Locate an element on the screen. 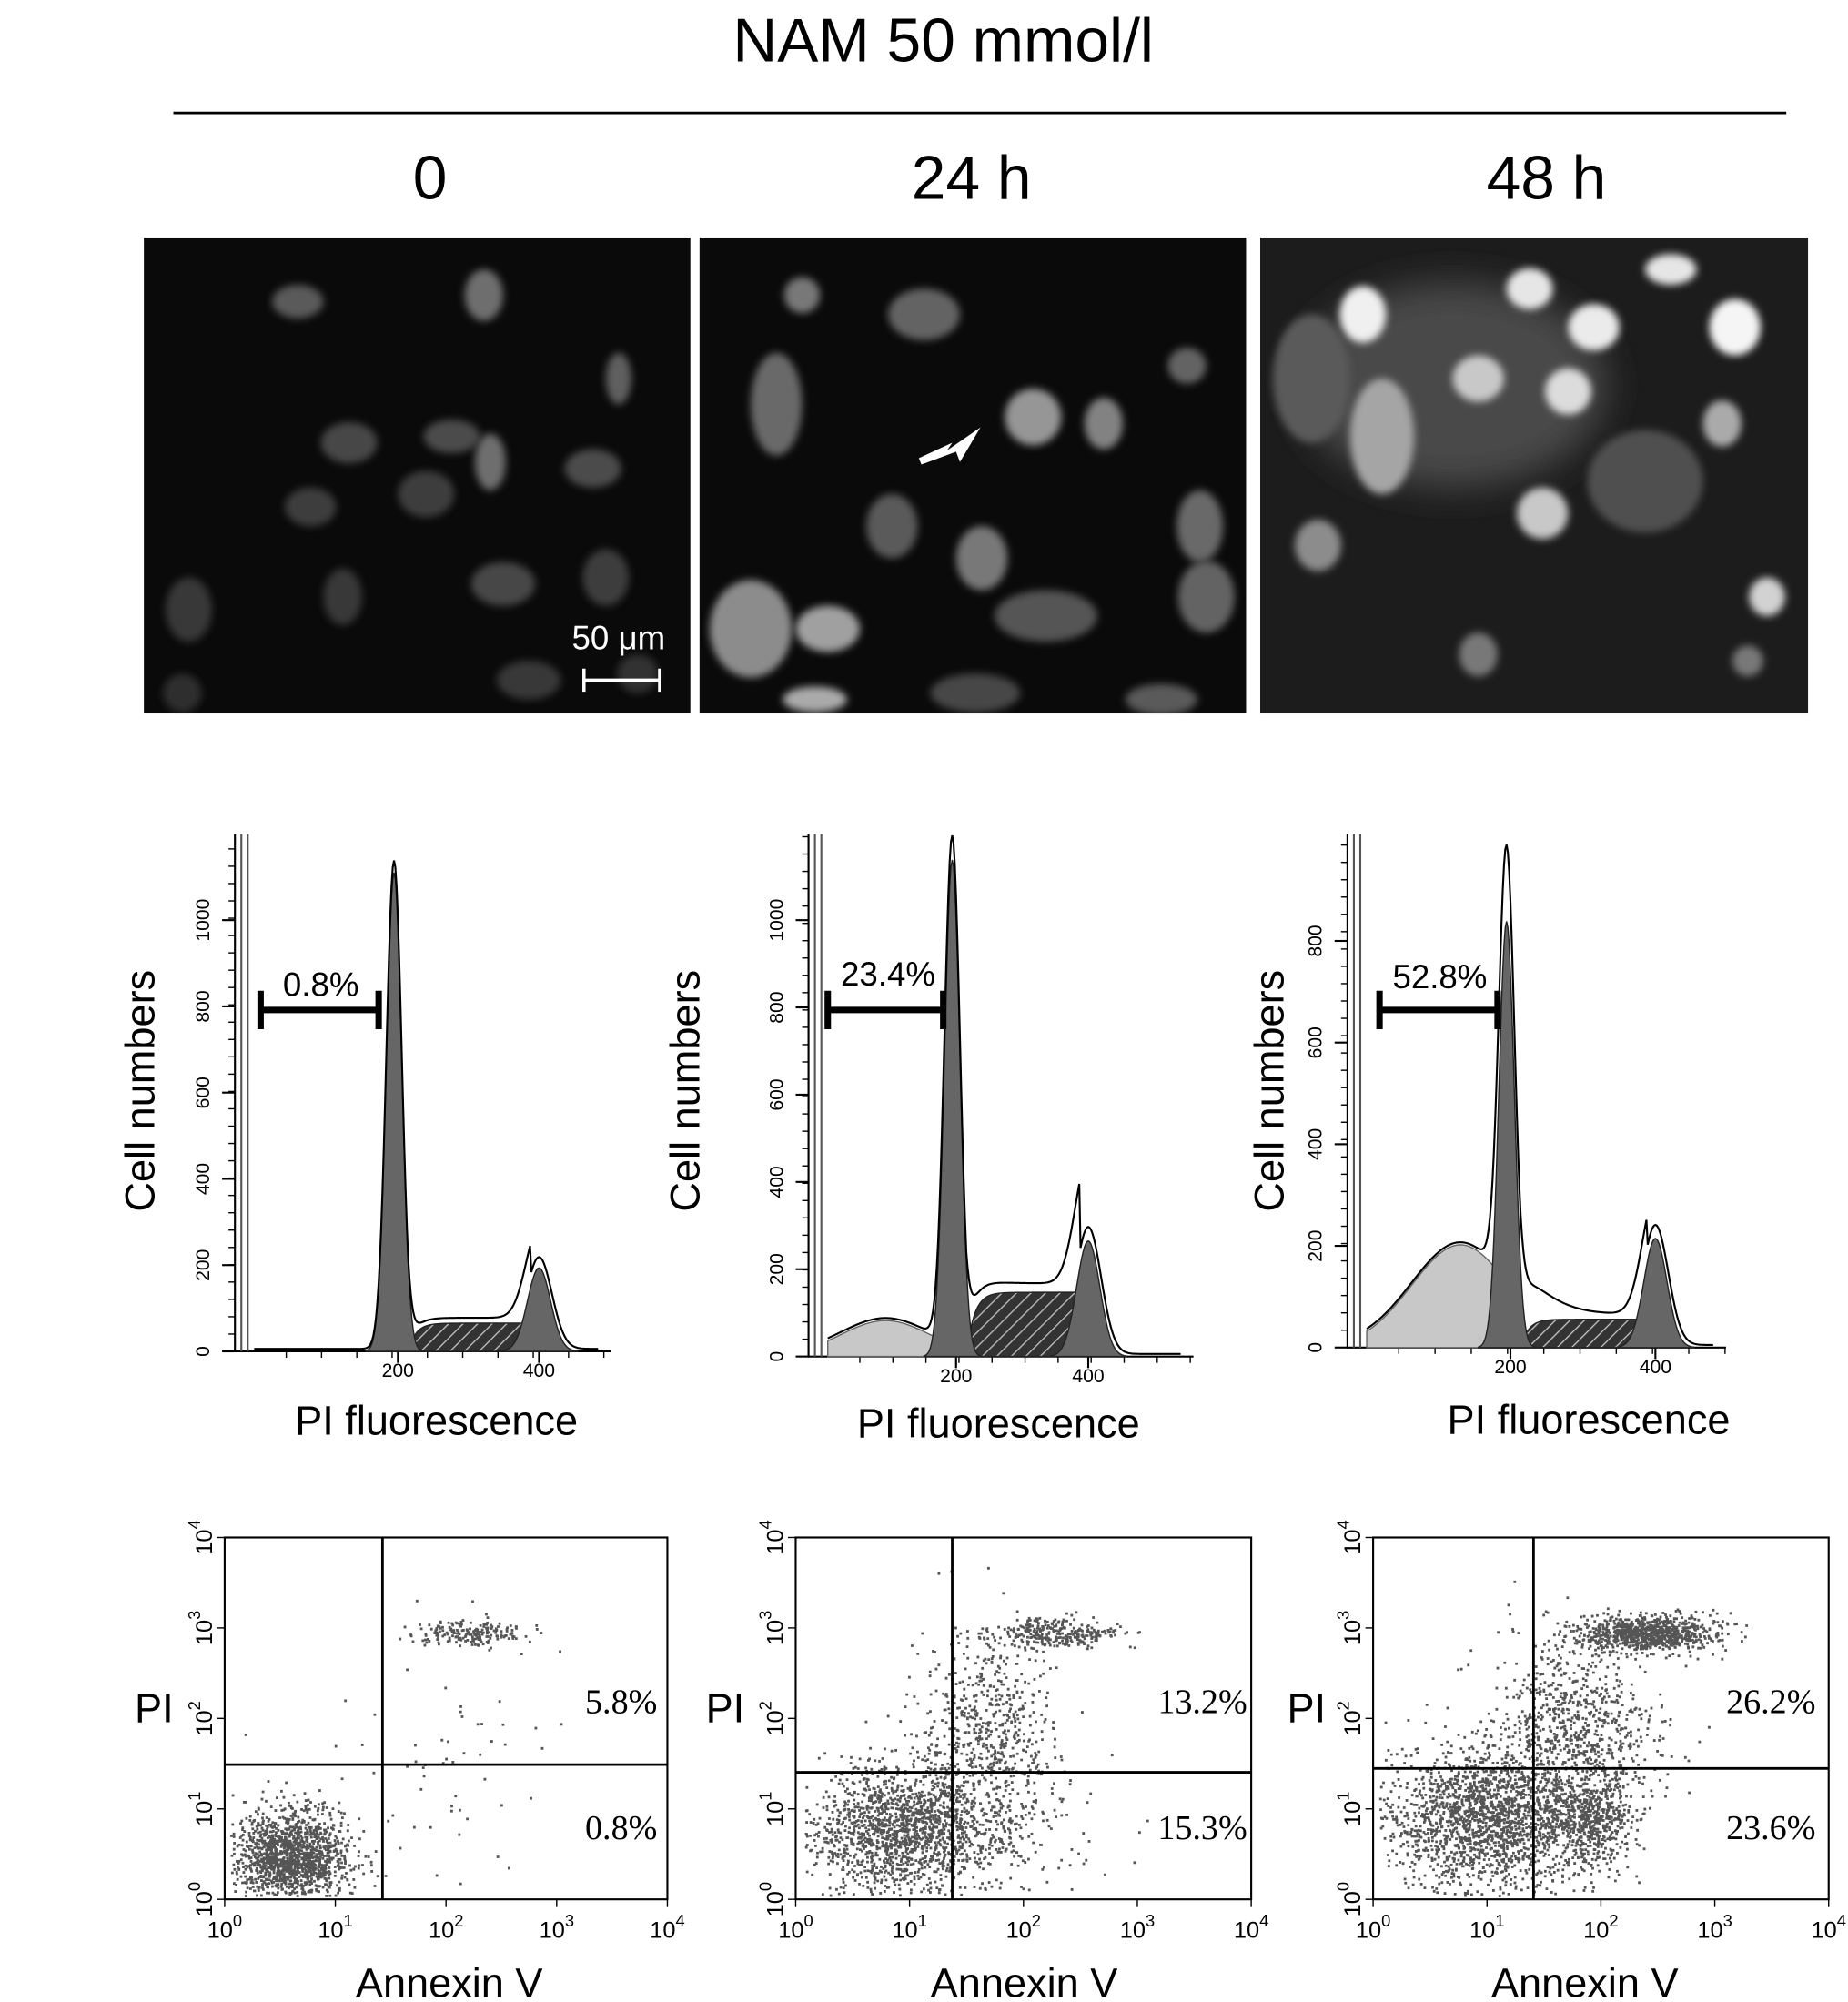 This screenshot has height=2002, width=1848. y-tick-label: 10⁰ is located at coordinates (201, 1899).